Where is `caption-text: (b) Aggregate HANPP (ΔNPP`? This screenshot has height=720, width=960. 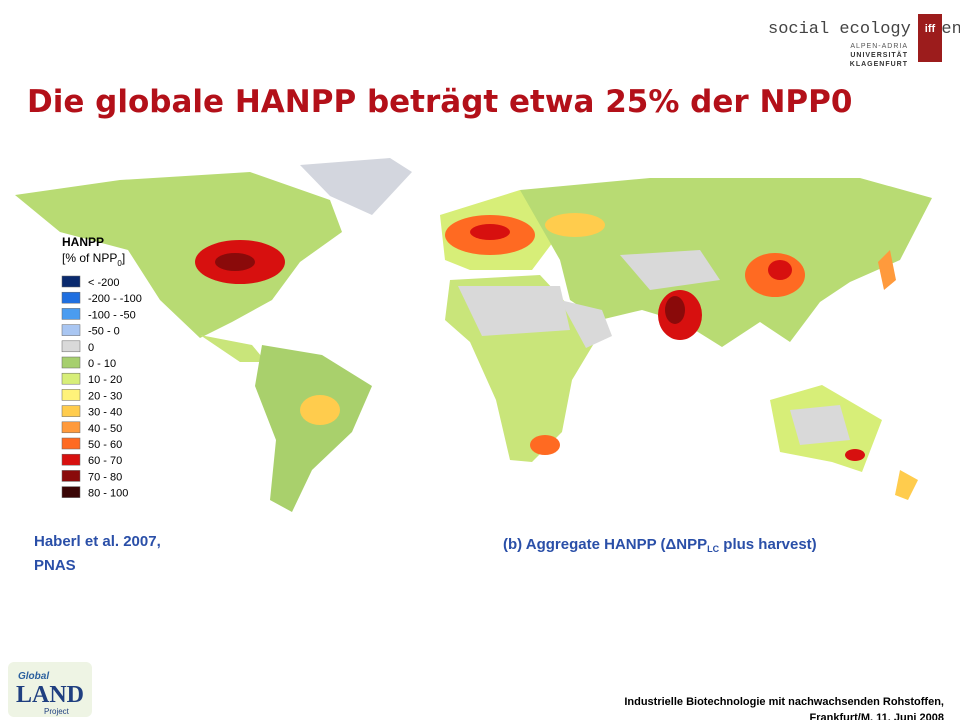 caption-text: (b) Aggregate HANPP (ΔNPP is located at coordinates (605, 544).